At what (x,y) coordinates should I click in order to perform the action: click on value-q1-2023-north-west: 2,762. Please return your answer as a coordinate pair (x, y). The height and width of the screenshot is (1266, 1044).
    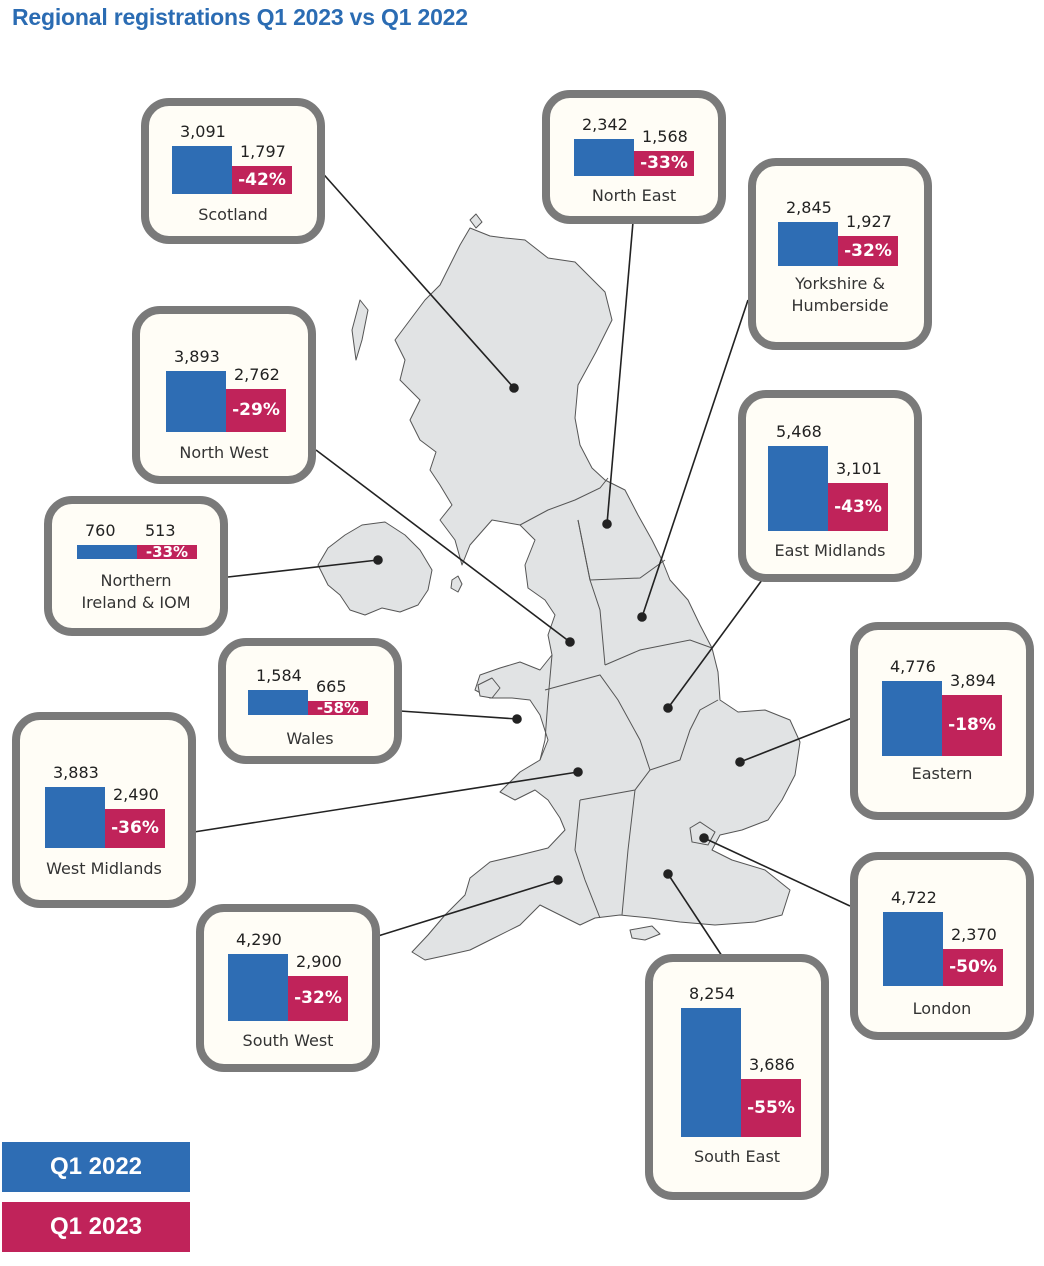
    Looking at the image, I should click on (257, 374).